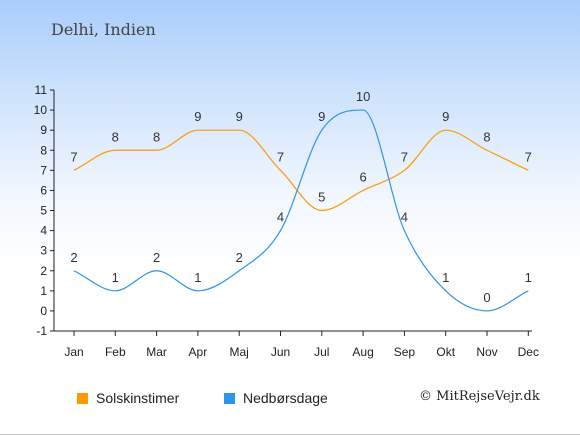 This screenshot has height=435, width=580. What do you see at coordinates (229, 398) in the screenshot?
I see `nedborsdage-swatch` at bounding box center [229, 398].